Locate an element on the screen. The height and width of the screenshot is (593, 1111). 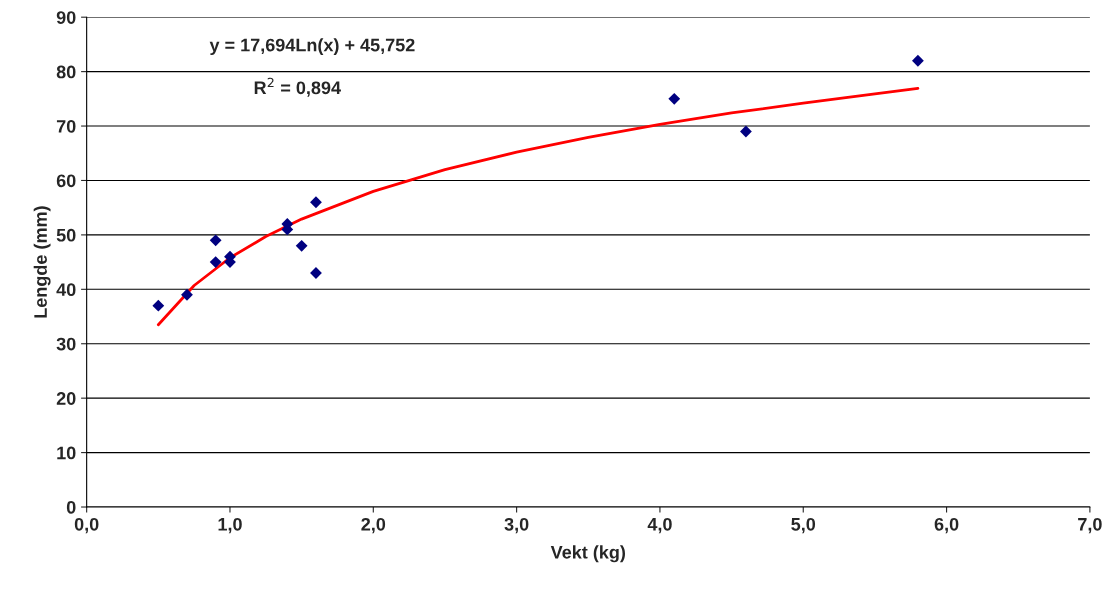
y-tick-label: 90 is located at coordinates (66, 17).